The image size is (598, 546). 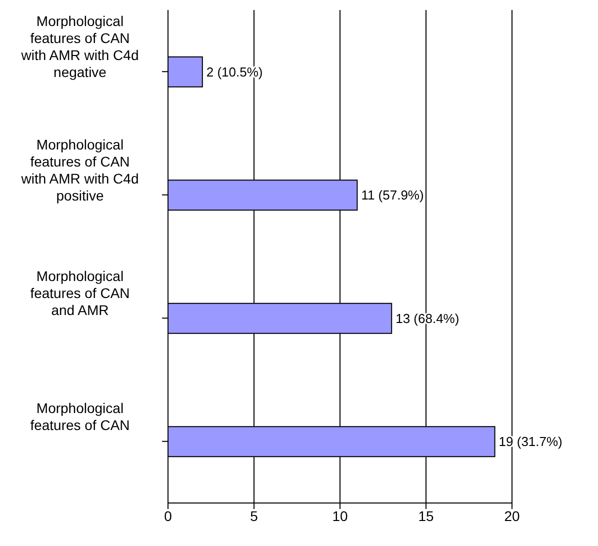 I want to click on data-label: 11 (57.9%), so click(x=392, y=195).